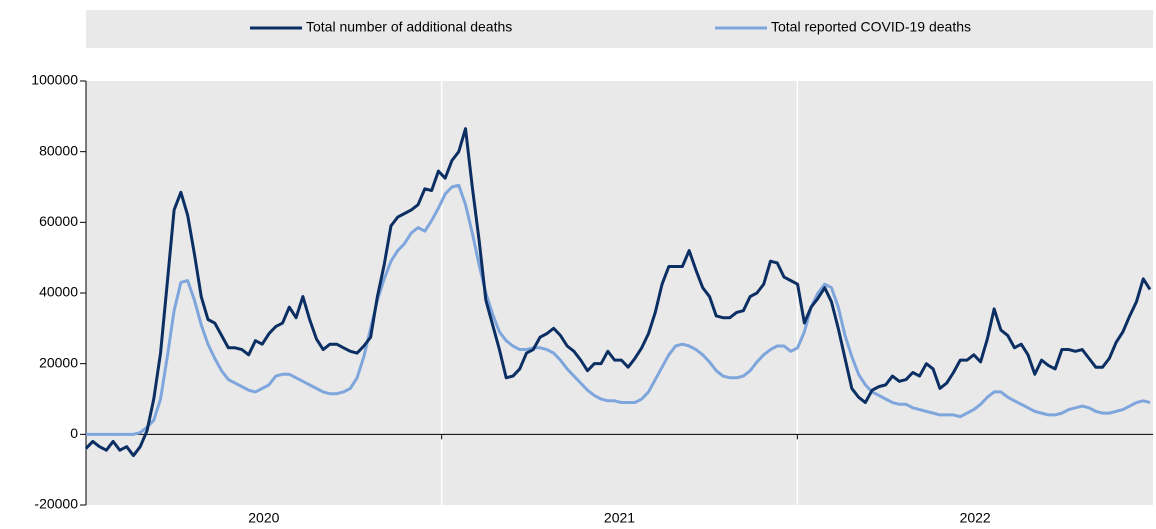 The width and height of the screenshot is (1156, 529). What do you see at coordinates (871, 27) in the screenshot?
I see `legend-label: Total reported COVID-19 deaths` at bounding box center [871, 27].